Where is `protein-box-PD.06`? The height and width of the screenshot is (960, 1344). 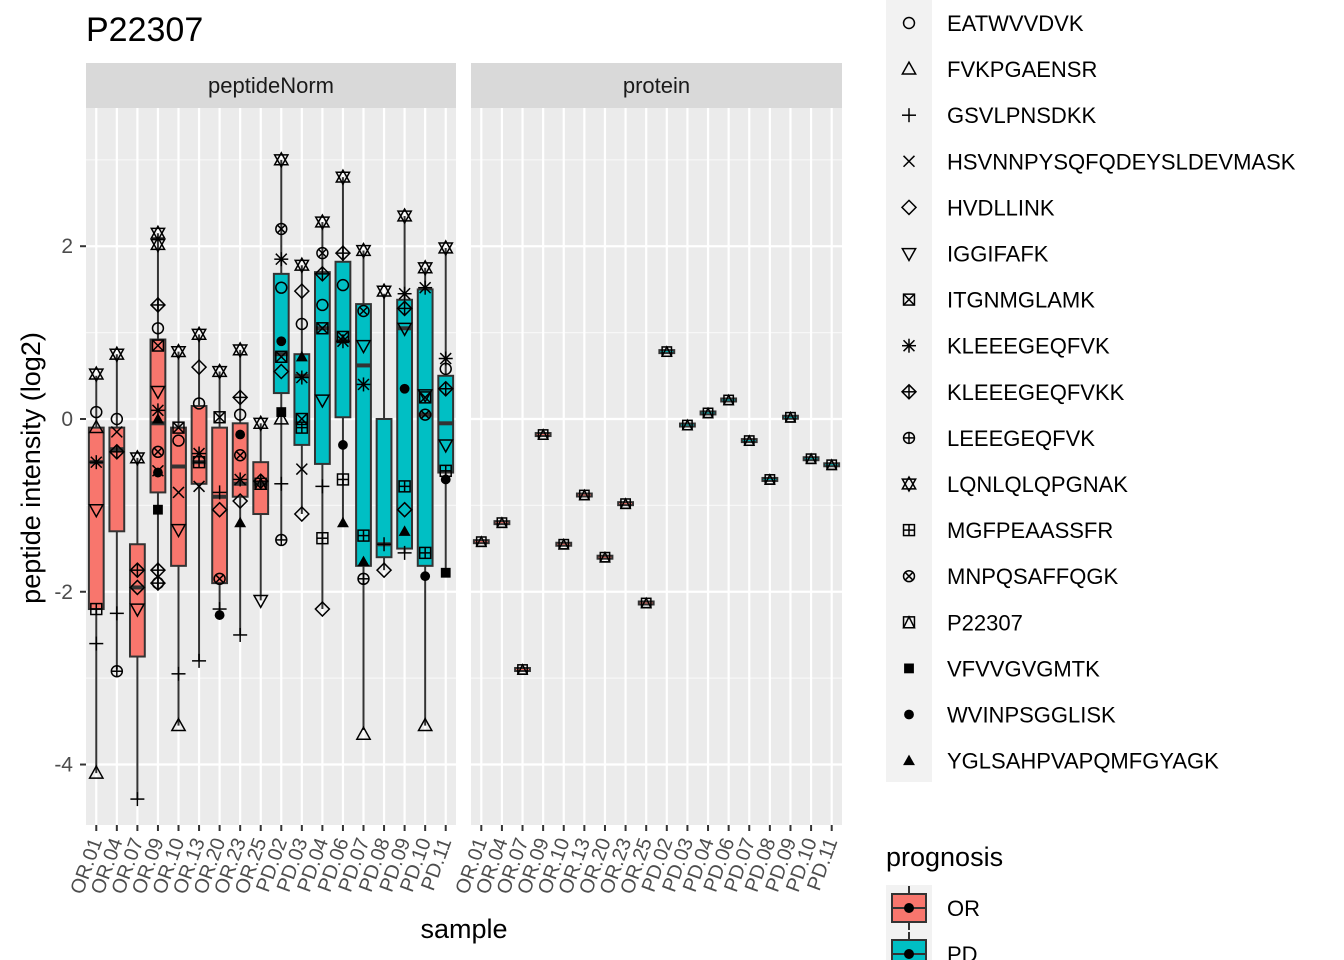
protein-box-PD.06 is located at coordinates (729, 399).